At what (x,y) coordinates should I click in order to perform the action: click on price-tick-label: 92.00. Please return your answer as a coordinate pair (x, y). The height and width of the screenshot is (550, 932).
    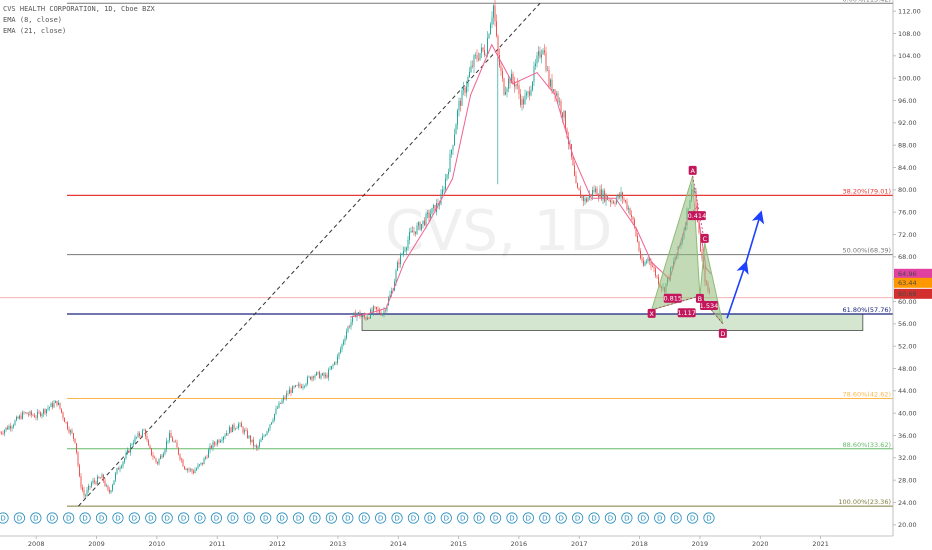
    Looking at the image, I should click on (907, 123).